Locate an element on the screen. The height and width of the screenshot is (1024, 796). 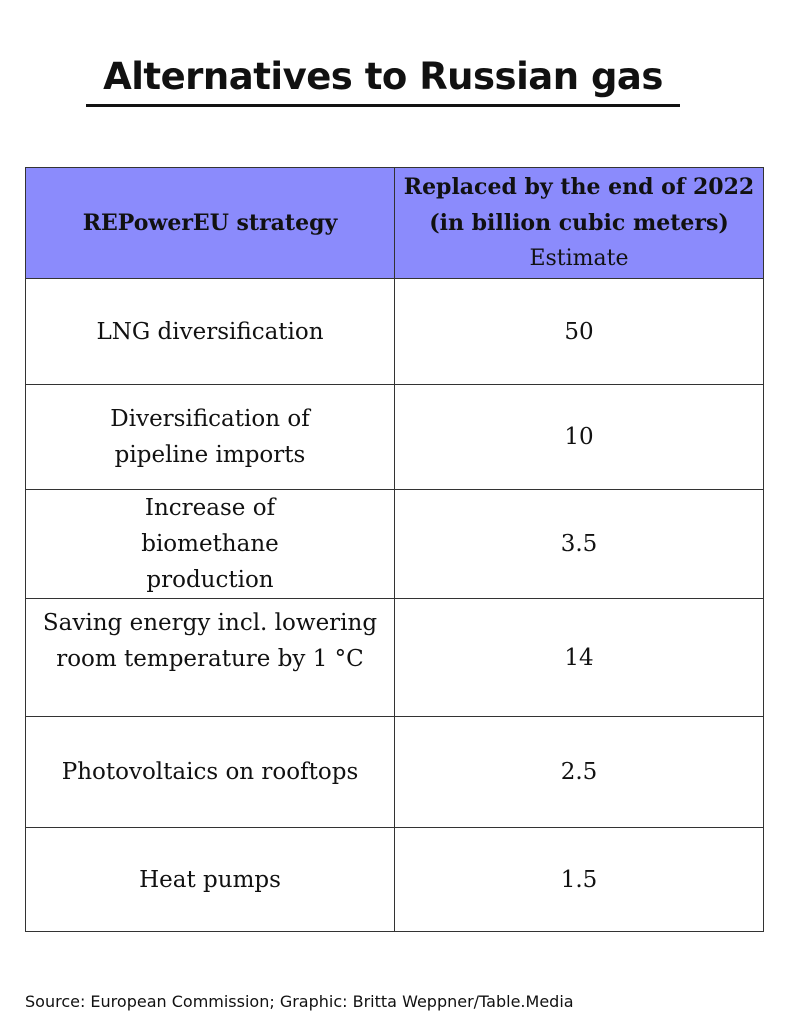
table-row: Diversification of pipeline imports 10 is located at coordinates (394, 437).